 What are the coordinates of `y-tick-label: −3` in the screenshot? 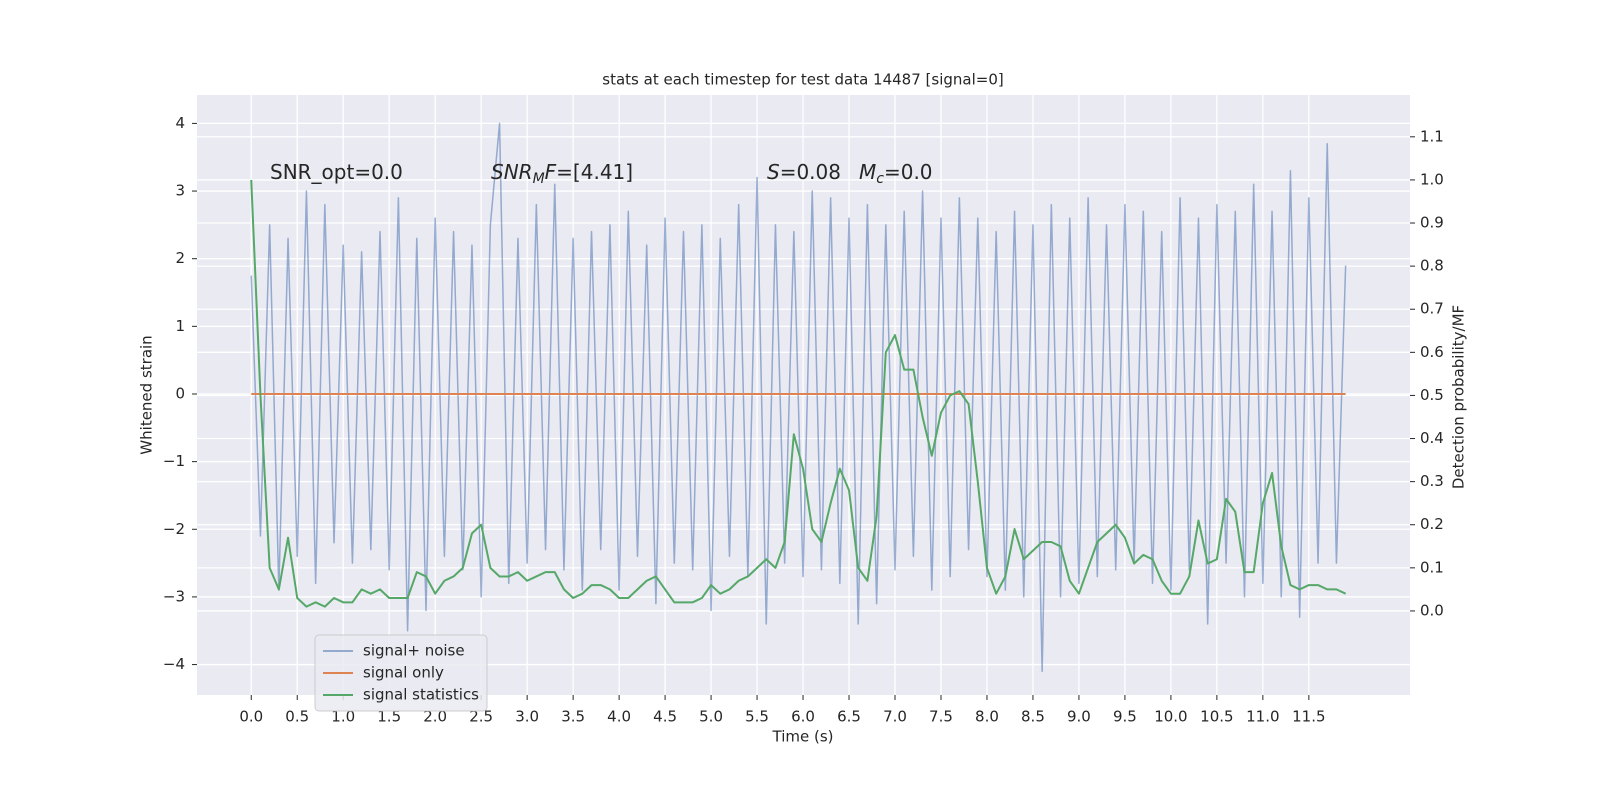 It's located at (174, 596).